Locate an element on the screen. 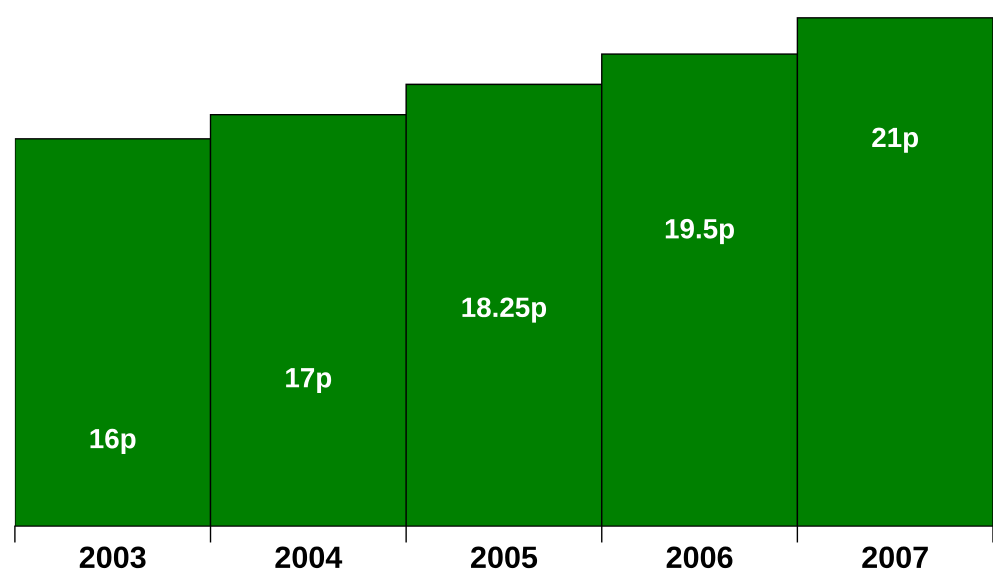  x-tick-label: 2006 is located at coordinates (699, 557).